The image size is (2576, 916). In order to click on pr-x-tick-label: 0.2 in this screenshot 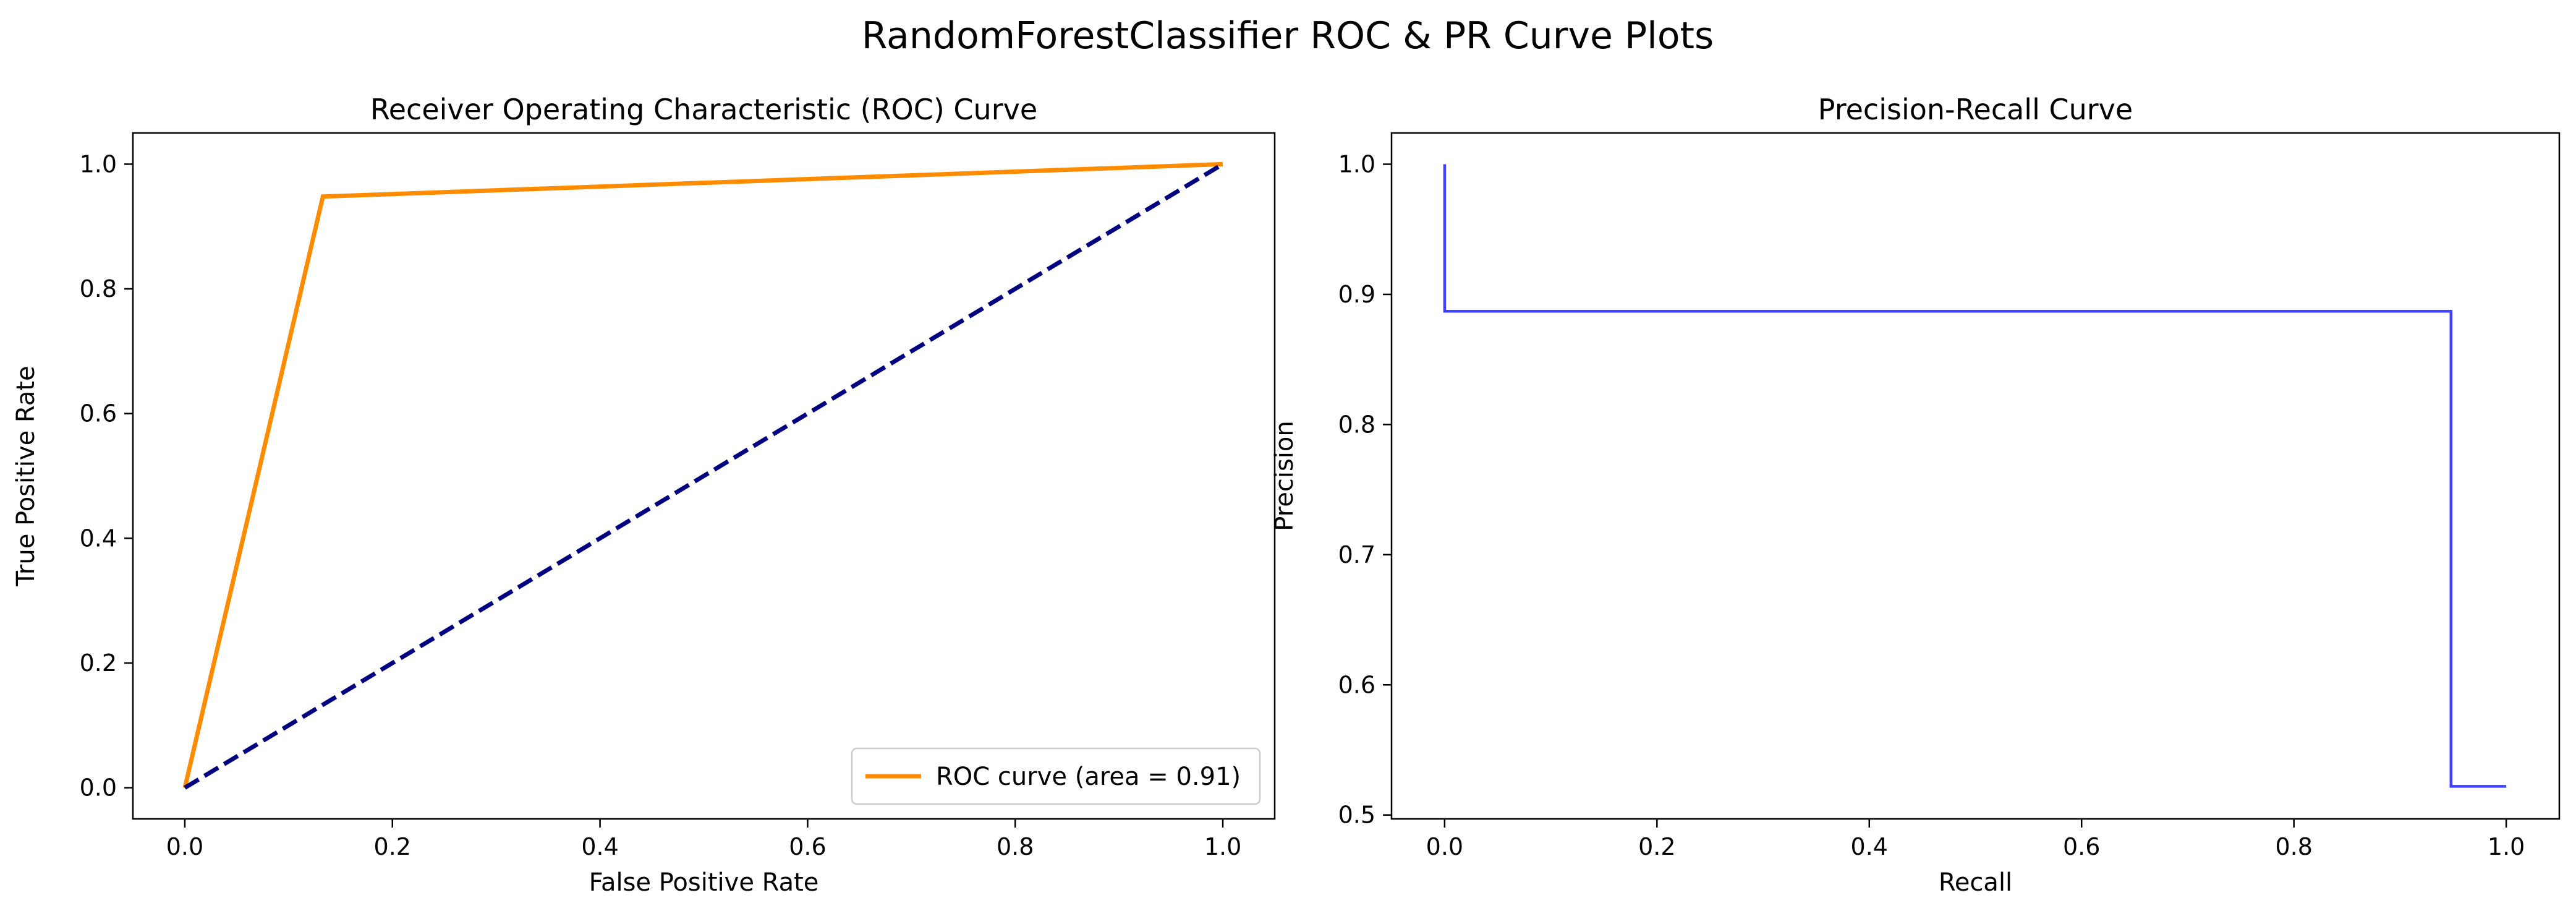, I will do `click(1656, 846)`.